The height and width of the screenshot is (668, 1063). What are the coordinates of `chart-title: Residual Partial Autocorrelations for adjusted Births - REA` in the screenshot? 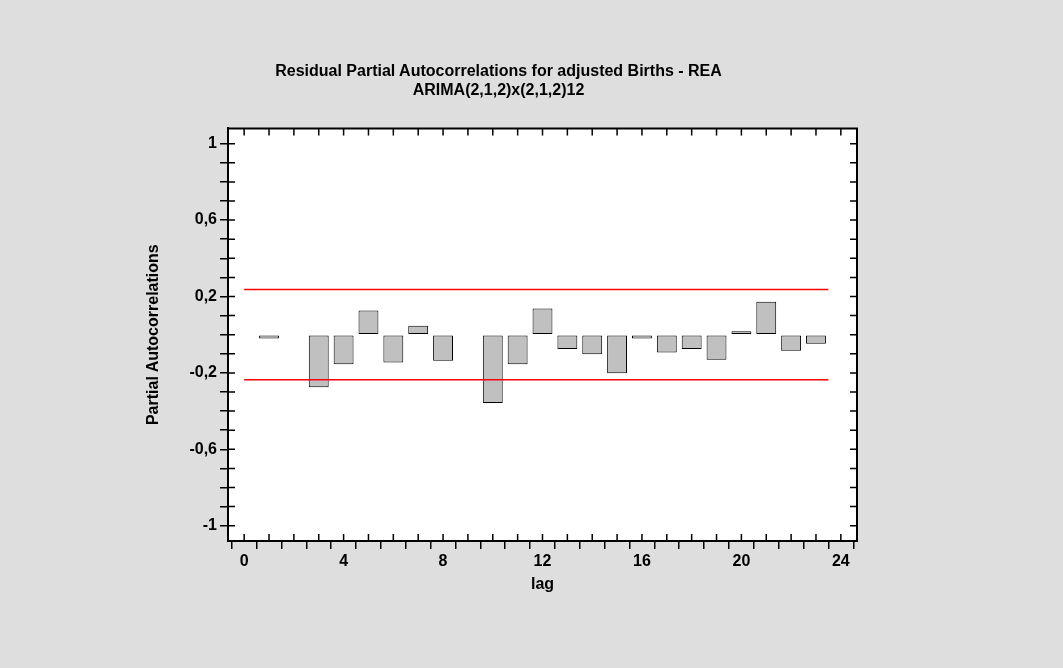 It's located at (499, 71).